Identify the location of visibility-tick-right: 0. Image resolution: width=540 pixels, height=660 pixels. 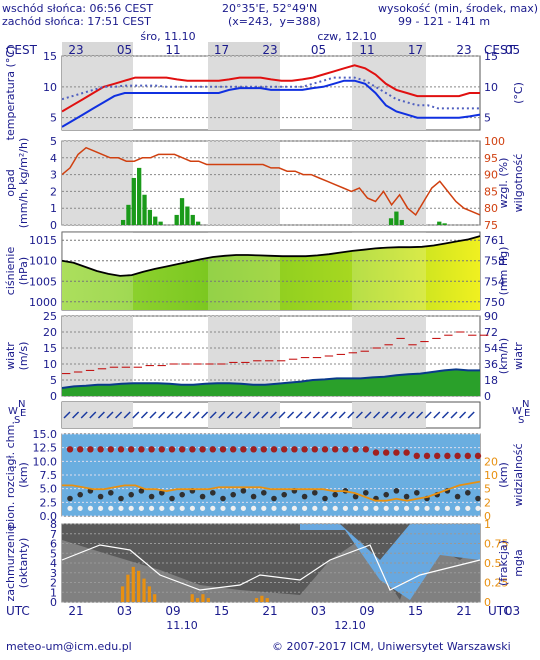
(487, 516).